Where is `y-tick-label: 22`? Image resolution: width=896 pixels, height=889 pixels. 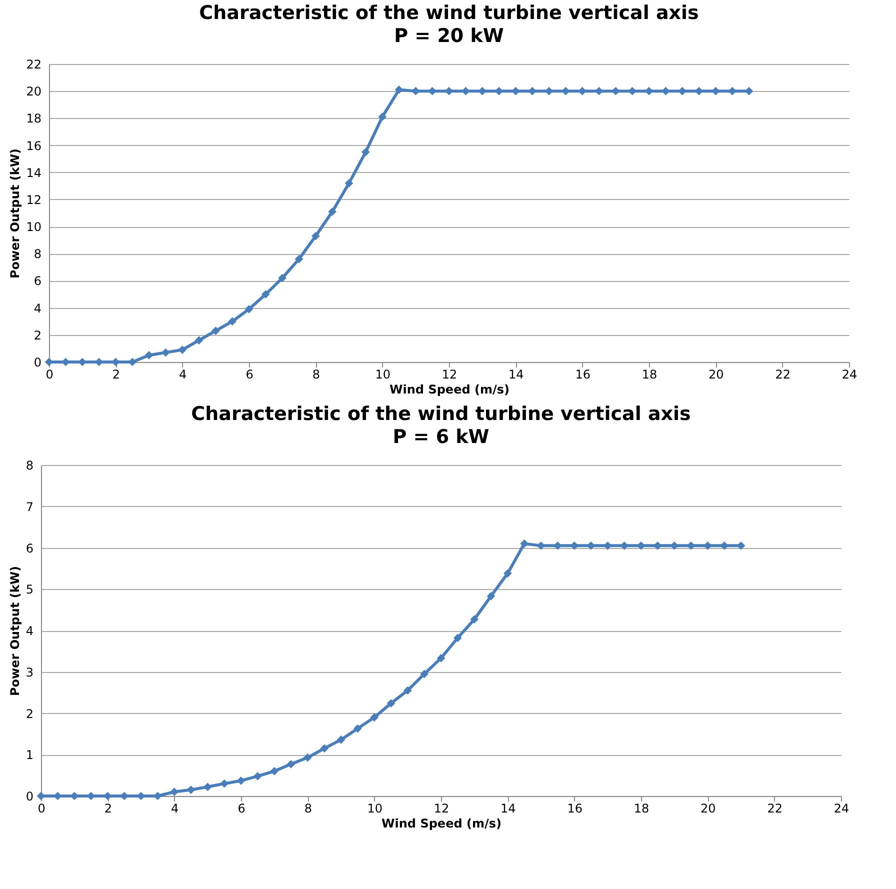 y-tick-label: 22 is located at coordinates (34, 65).